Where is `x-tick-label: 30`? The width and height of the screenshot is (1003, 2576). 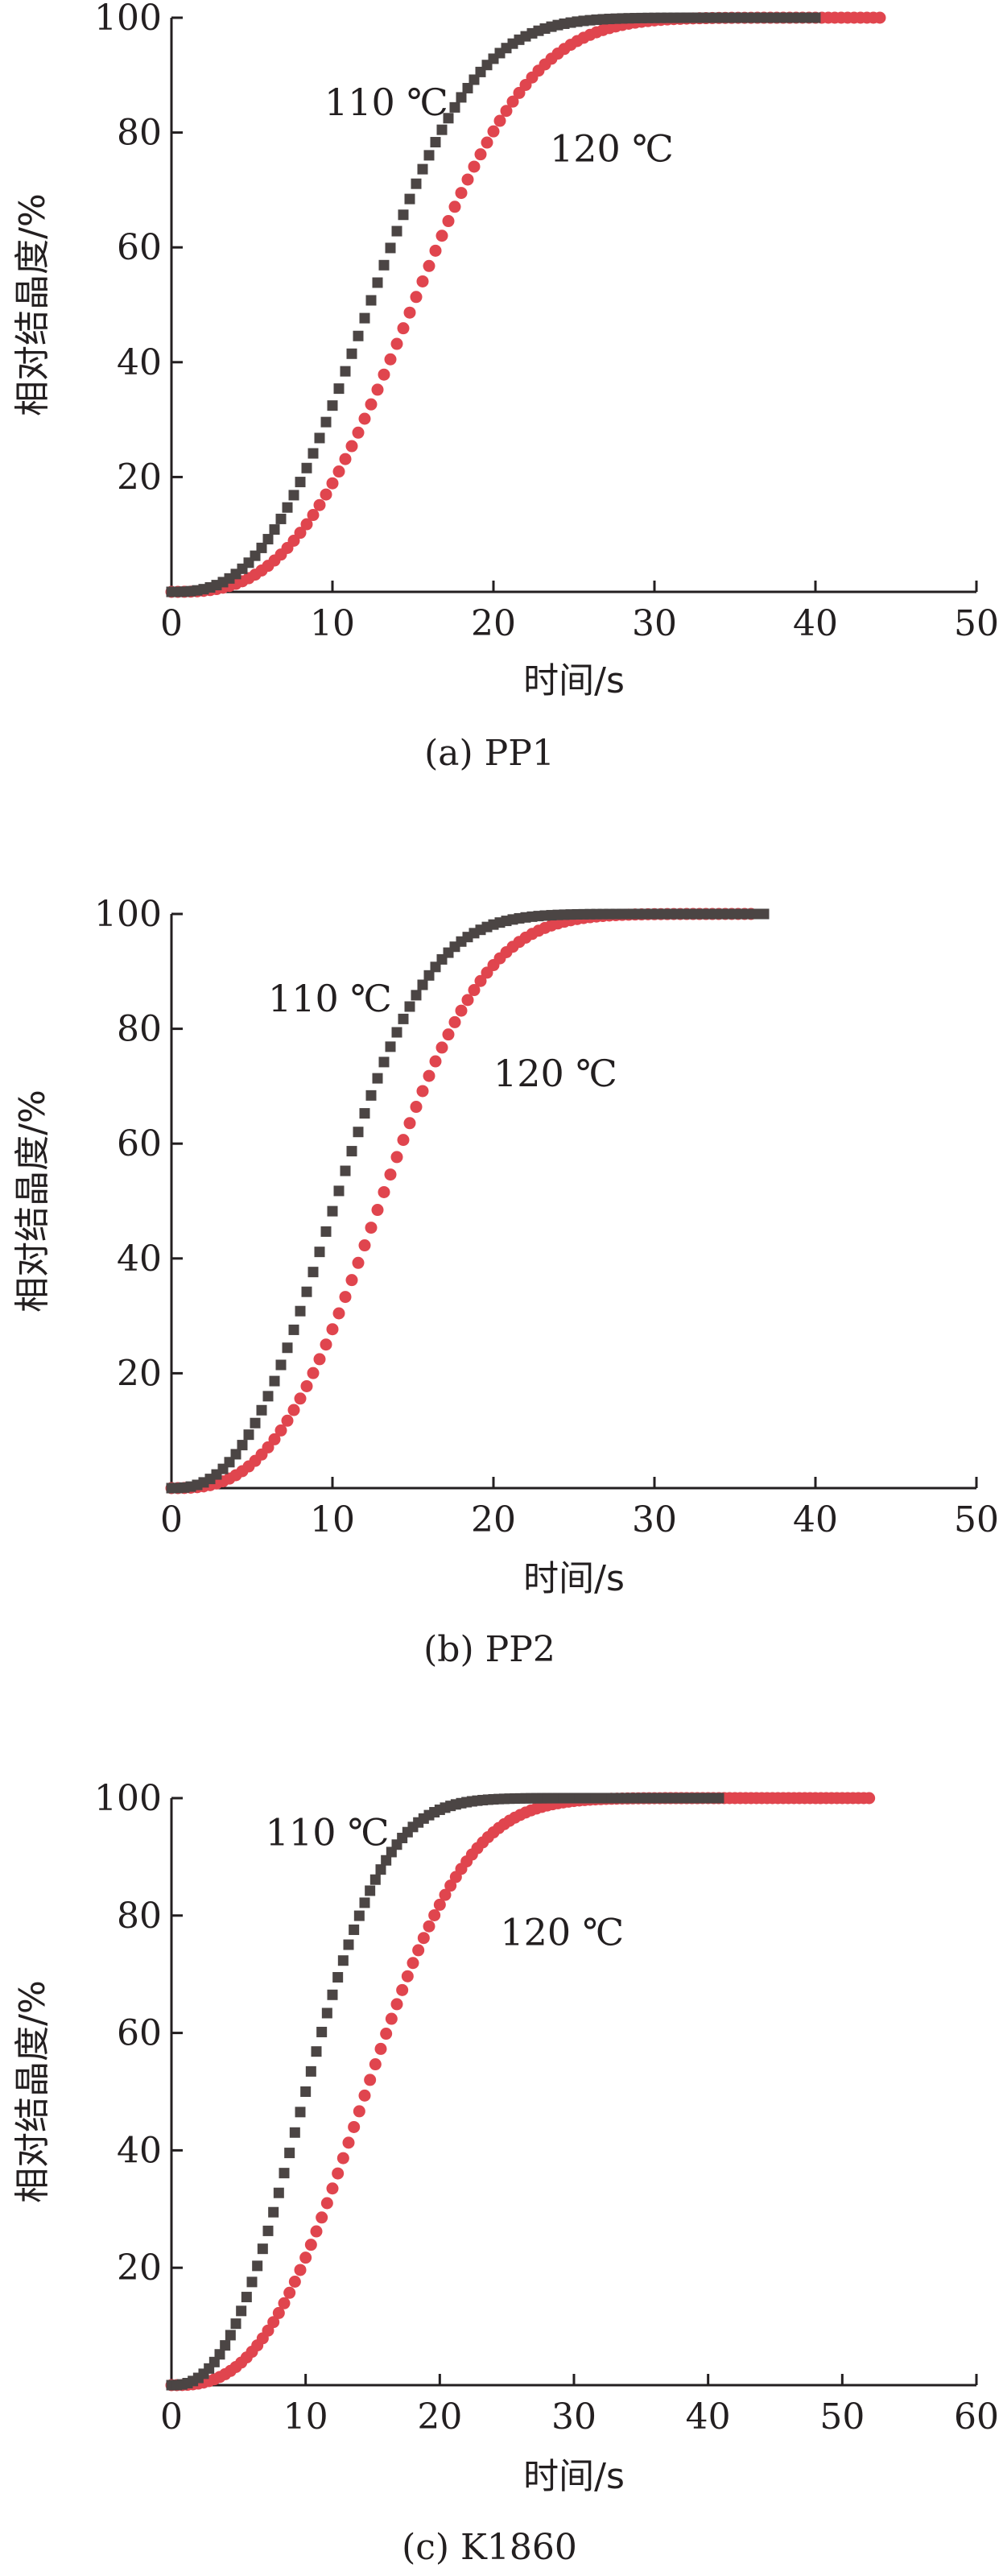
x-tick-label: 30 is located at coordinates (573, 2416).